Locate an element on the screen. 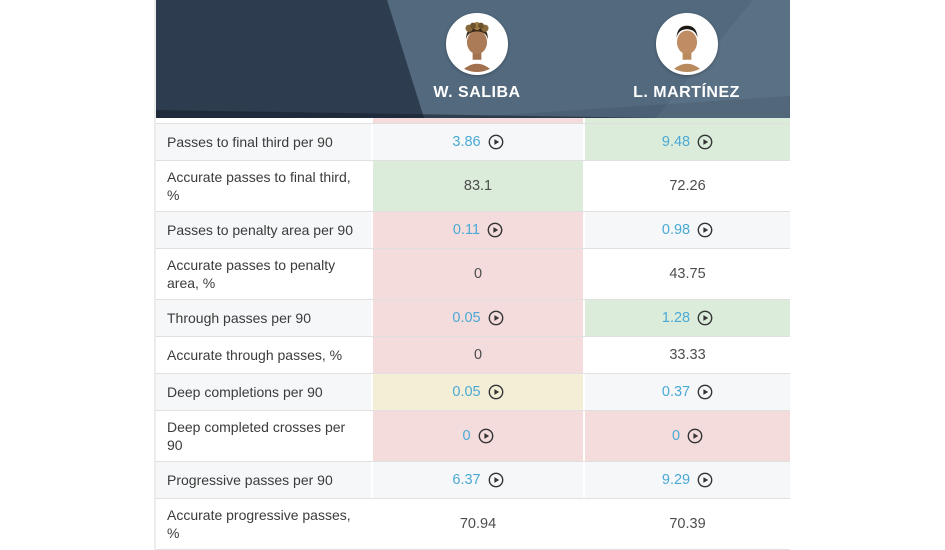 The height and width of the screenshot is (550, 945). player2-stat-value: 0.98 is located at coordinates (676, 230).